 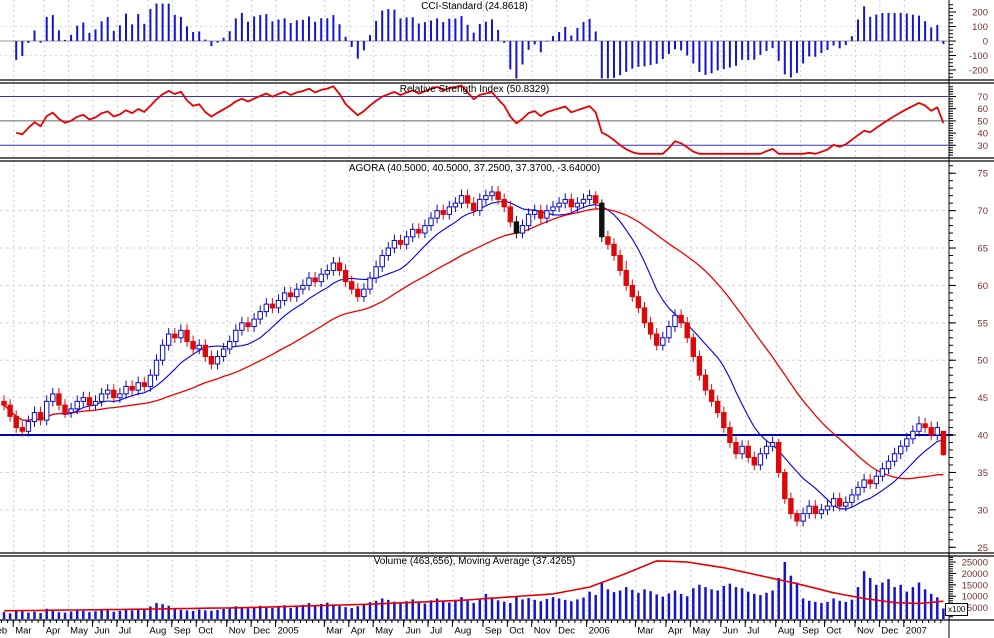 What do you see at coordinates (975, 574) in the screenshot?
I see `svg-text: 20000` at bounding box center [975, 574].